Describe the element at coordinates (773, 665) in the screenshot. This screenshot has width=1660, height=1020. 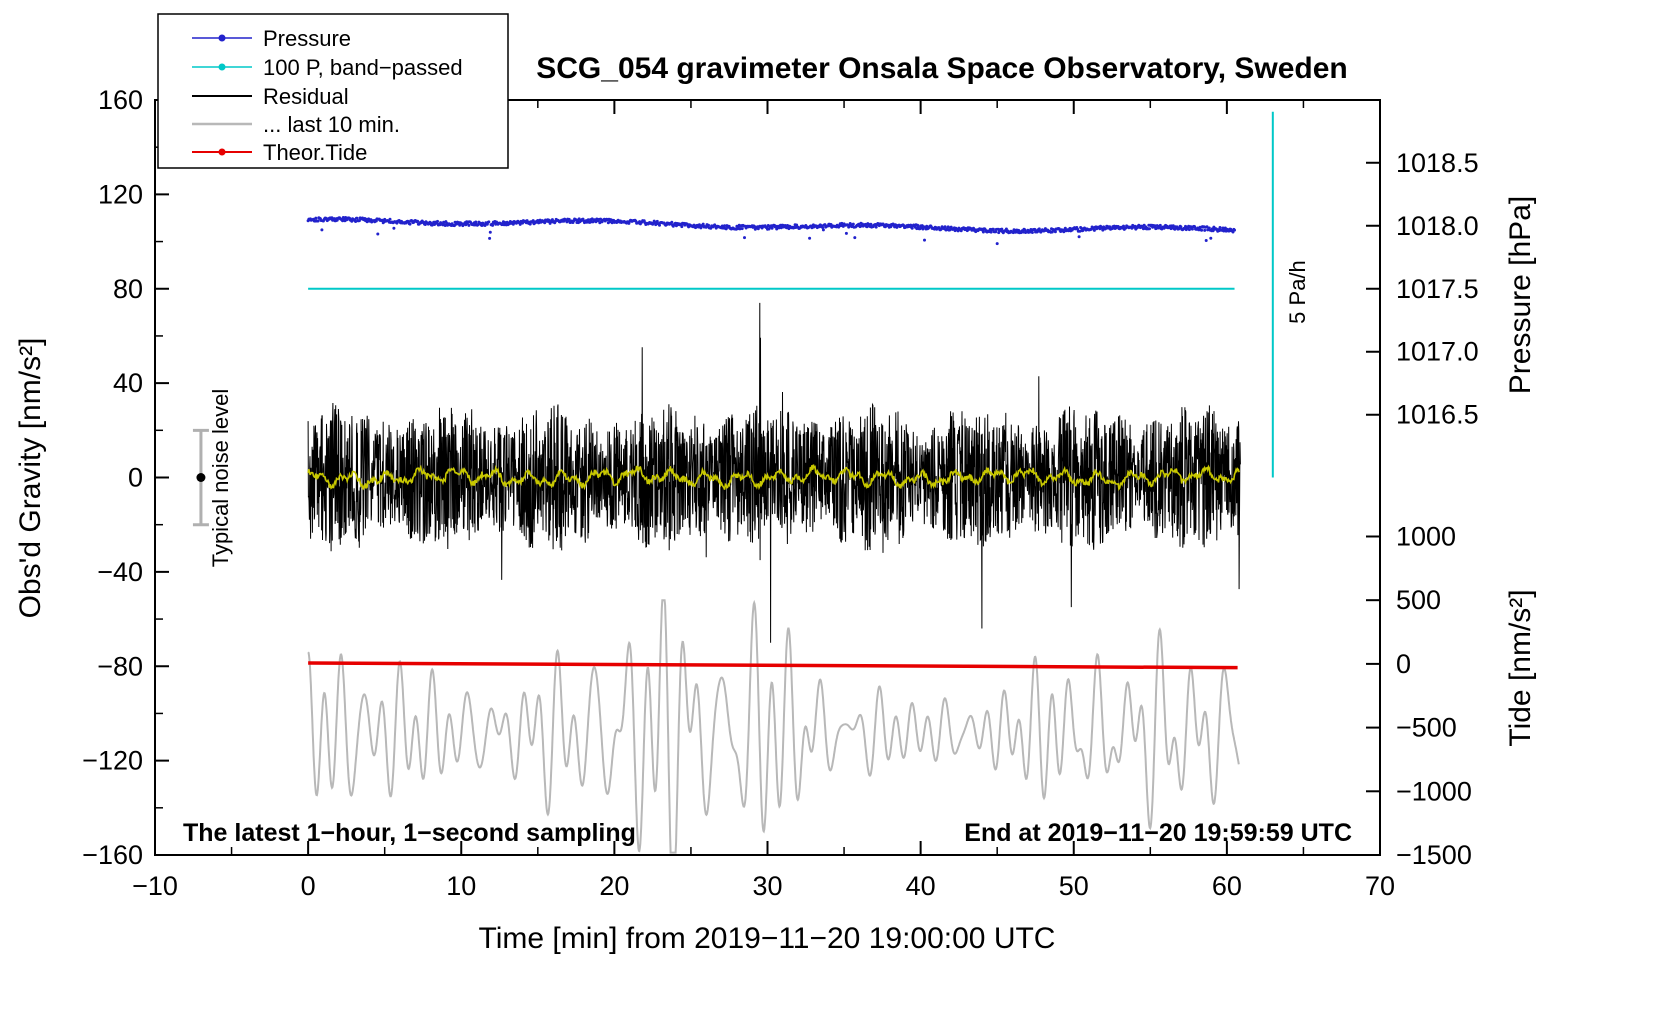
I see `theor-tide-series` at that location.